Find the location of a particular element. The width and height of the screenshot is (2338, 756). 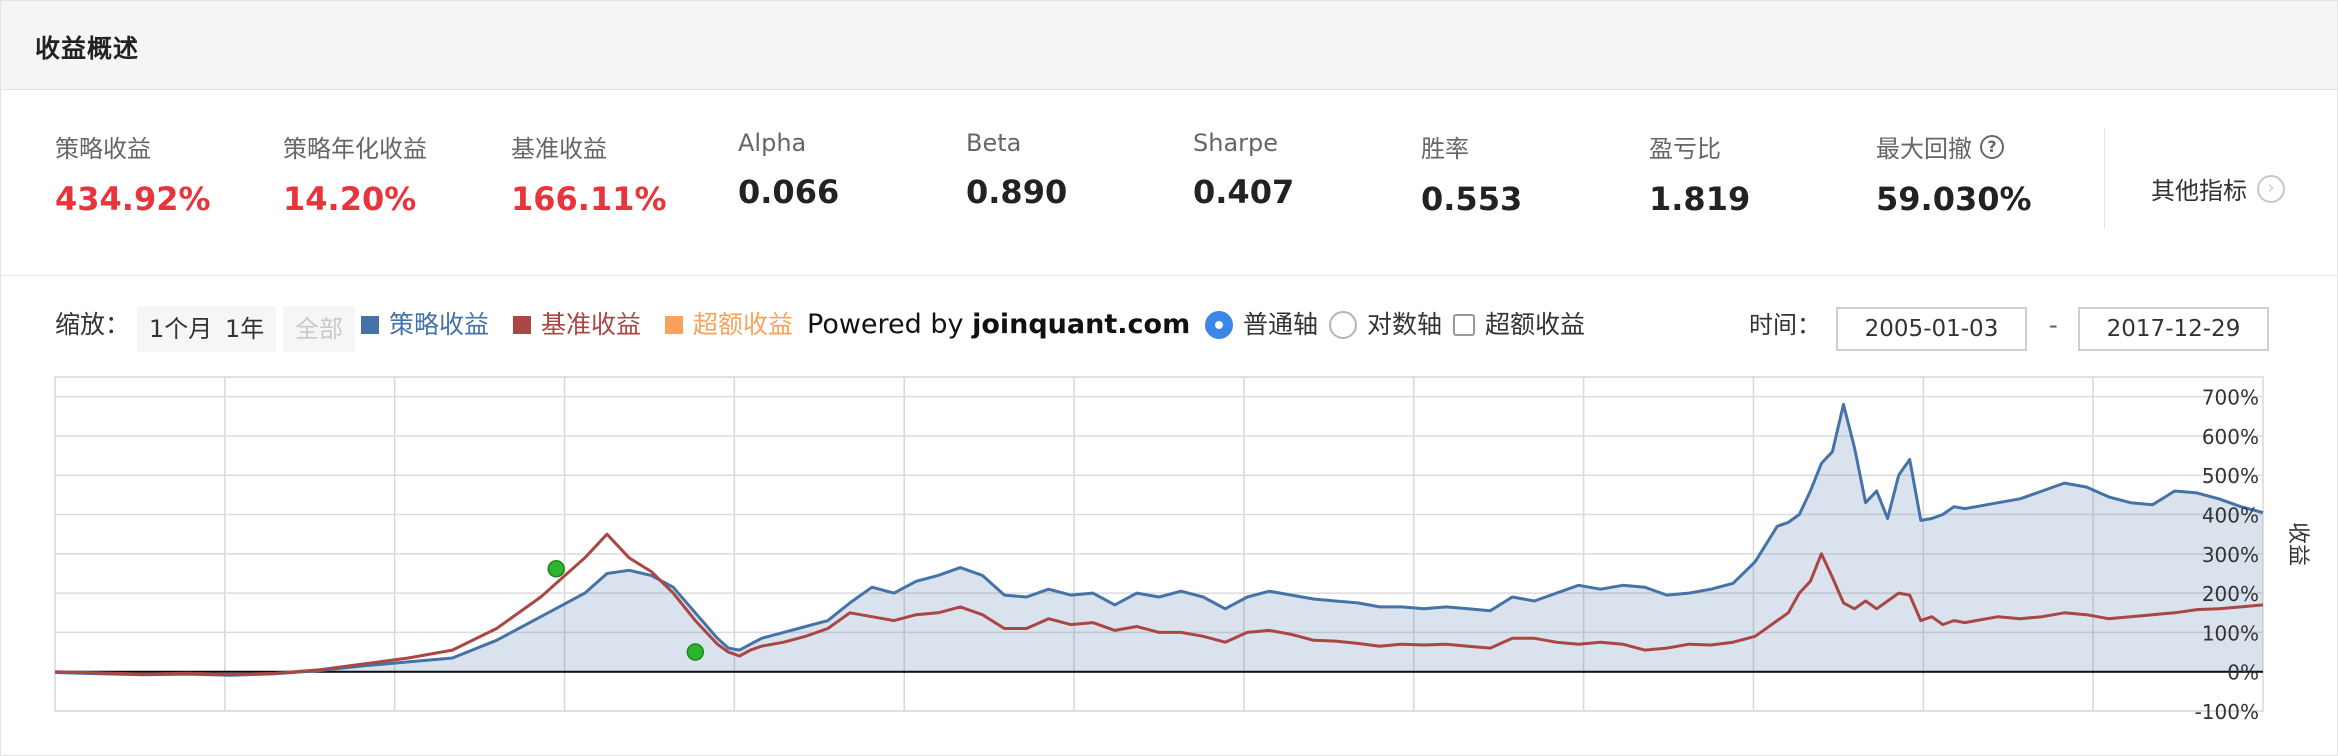

metric-win-rate: 胜率 0.553 is located at coordinates (1471, 173).